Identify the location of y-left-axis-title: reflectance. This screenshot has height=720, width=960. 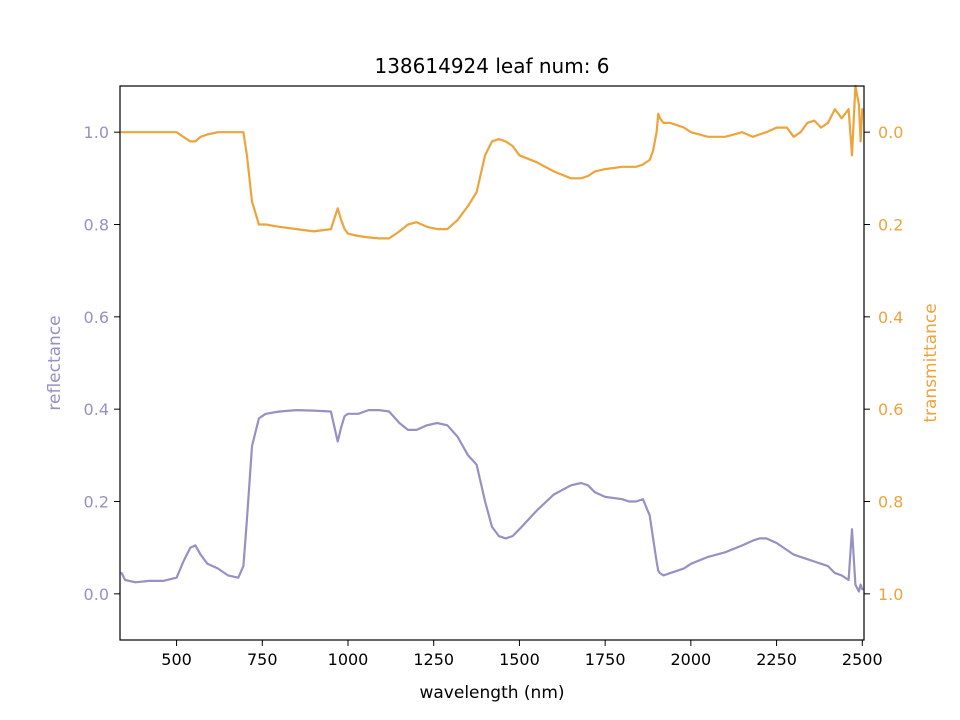
(55, 362).